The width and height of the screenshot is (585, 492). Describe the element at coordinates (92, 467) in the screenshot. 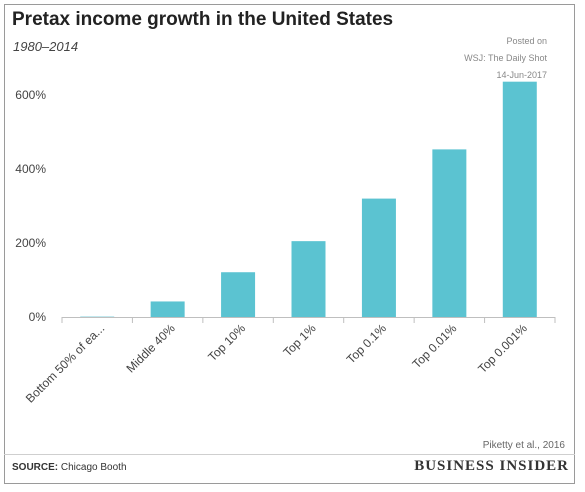

I see `source-text: Chicago Booth` at that location.